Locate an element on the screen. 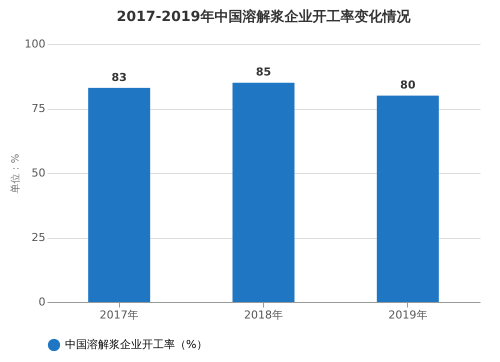  y-tick-label: 100 is located at coordinates (35, 44).